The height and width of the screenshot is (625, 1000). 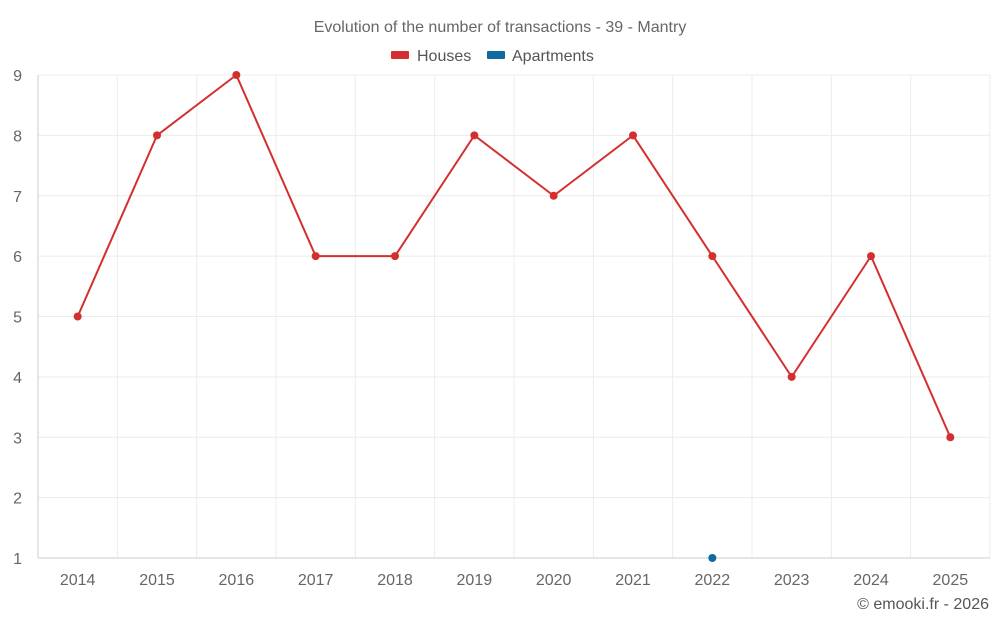 What do you see at coordinates (792, 580) in the screenshot?
I see `x-tick-label: 2023` at bounding box center [792, 580].